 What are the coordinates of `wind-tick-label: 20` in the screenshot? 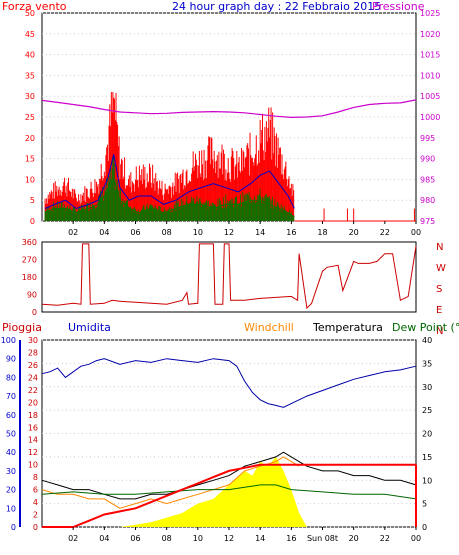 It's located at (30, 138).